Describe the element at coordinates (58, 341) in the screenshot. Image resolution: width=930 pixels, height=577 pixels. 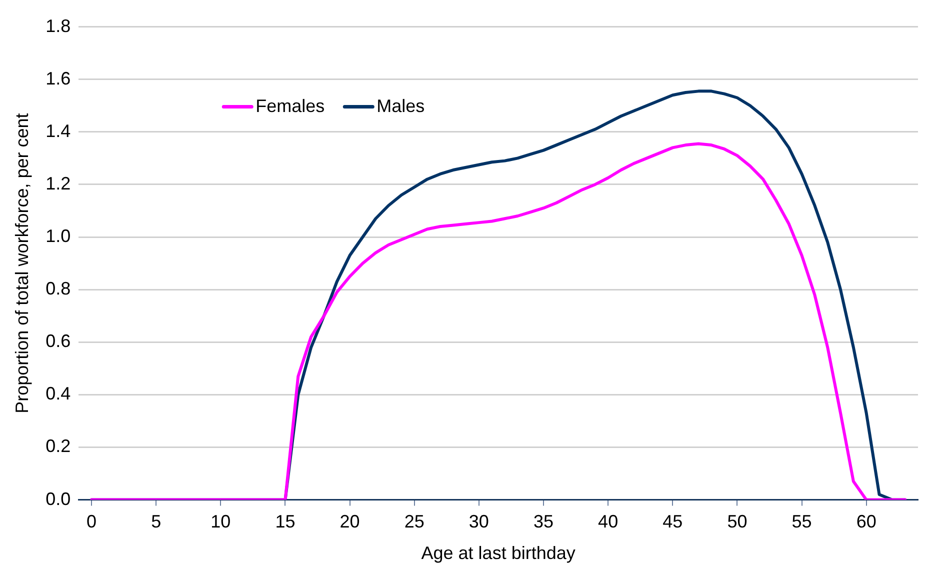
I see `y-tick-label: 0.6` at that location.